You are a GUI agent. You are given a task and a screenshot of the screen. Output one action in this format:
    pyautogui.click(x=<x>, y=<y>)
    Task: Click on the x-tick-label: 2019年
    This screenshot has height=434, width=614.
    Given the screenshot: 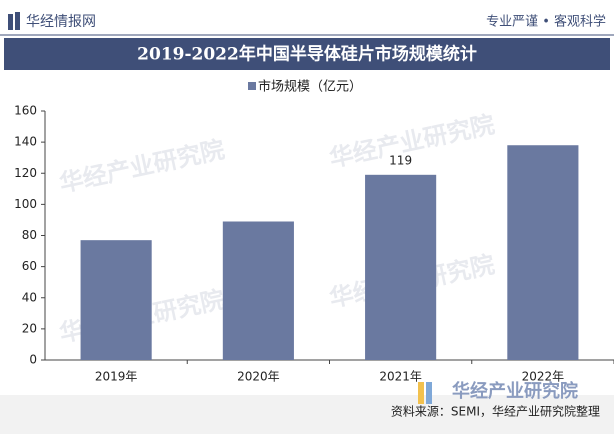 What is the action you would take?
    pyautogui.click(x=116, y=377)
    